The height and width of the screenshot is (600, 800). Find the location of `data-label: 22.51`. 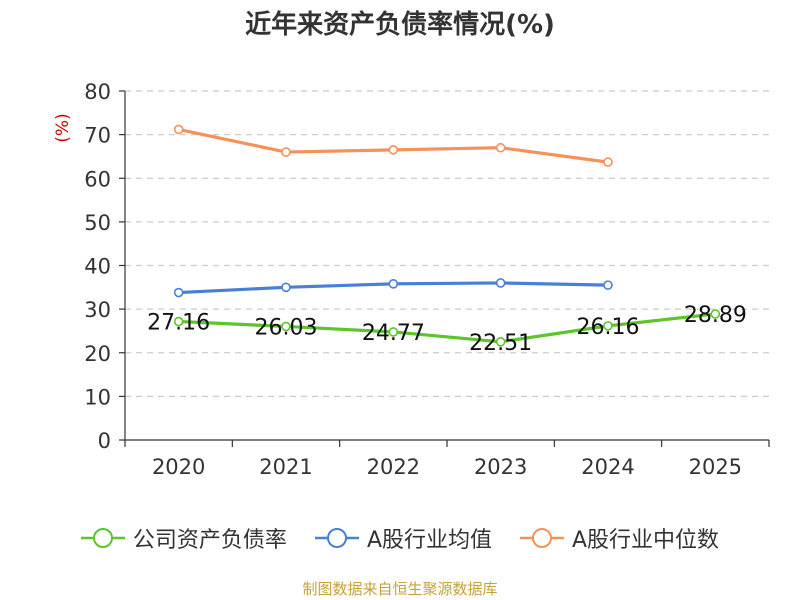

data-label: 22.51 is located at coordinates (500, 343).